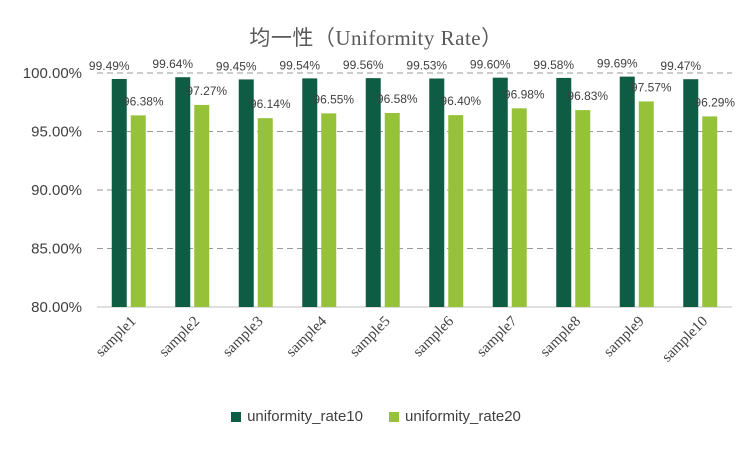 The width and height of the screenshot is (752, 450). I want to click on legend-swatch-series2, so click(394, 416).